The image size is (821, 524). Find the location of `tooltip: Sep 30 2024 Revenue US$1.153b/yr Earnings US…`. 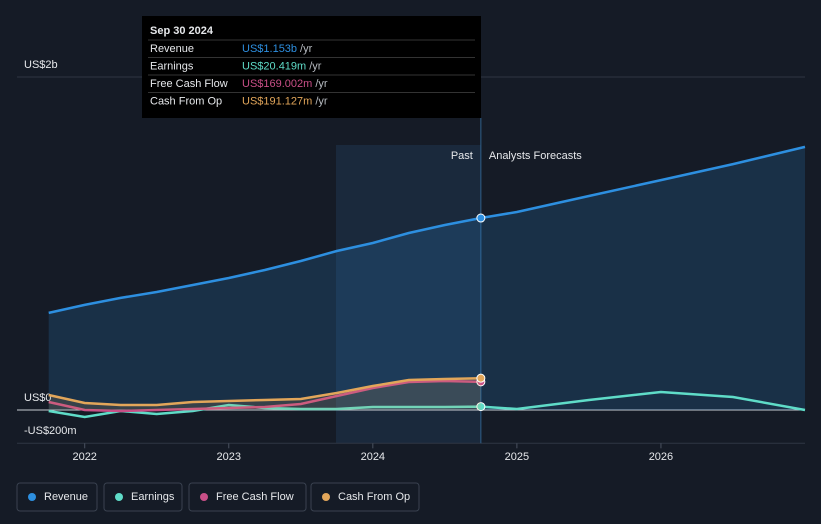

tooltip: Sep 30 2024 Revenue US$1.153b/yr Earnings US… is located at coordinates (311, 67).